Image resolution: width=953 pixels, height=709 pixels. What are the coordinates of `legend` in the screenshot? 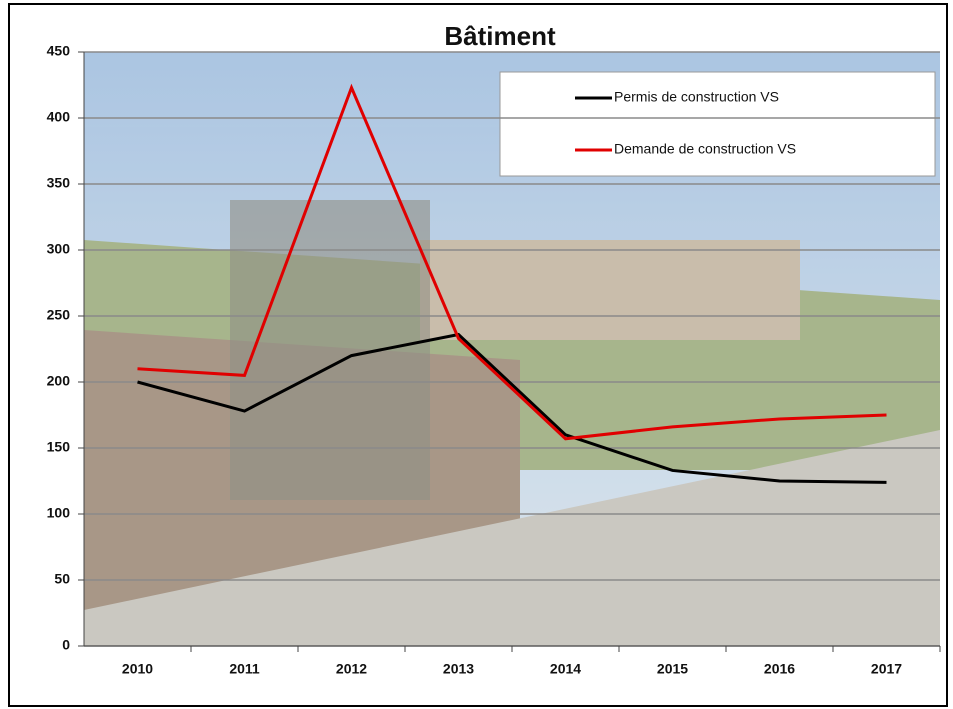 It's located at (717, 124).